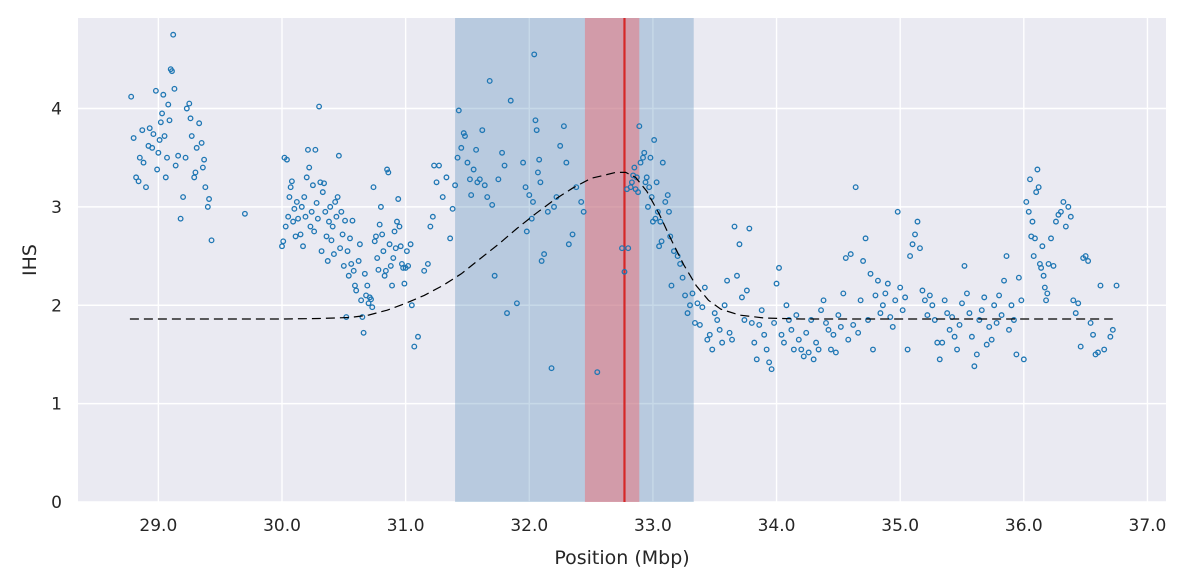  What do you see at coordinates (30, 260) in the screenshot?
I see `y-axis-label: IHS` at bounding box center [30, 260].